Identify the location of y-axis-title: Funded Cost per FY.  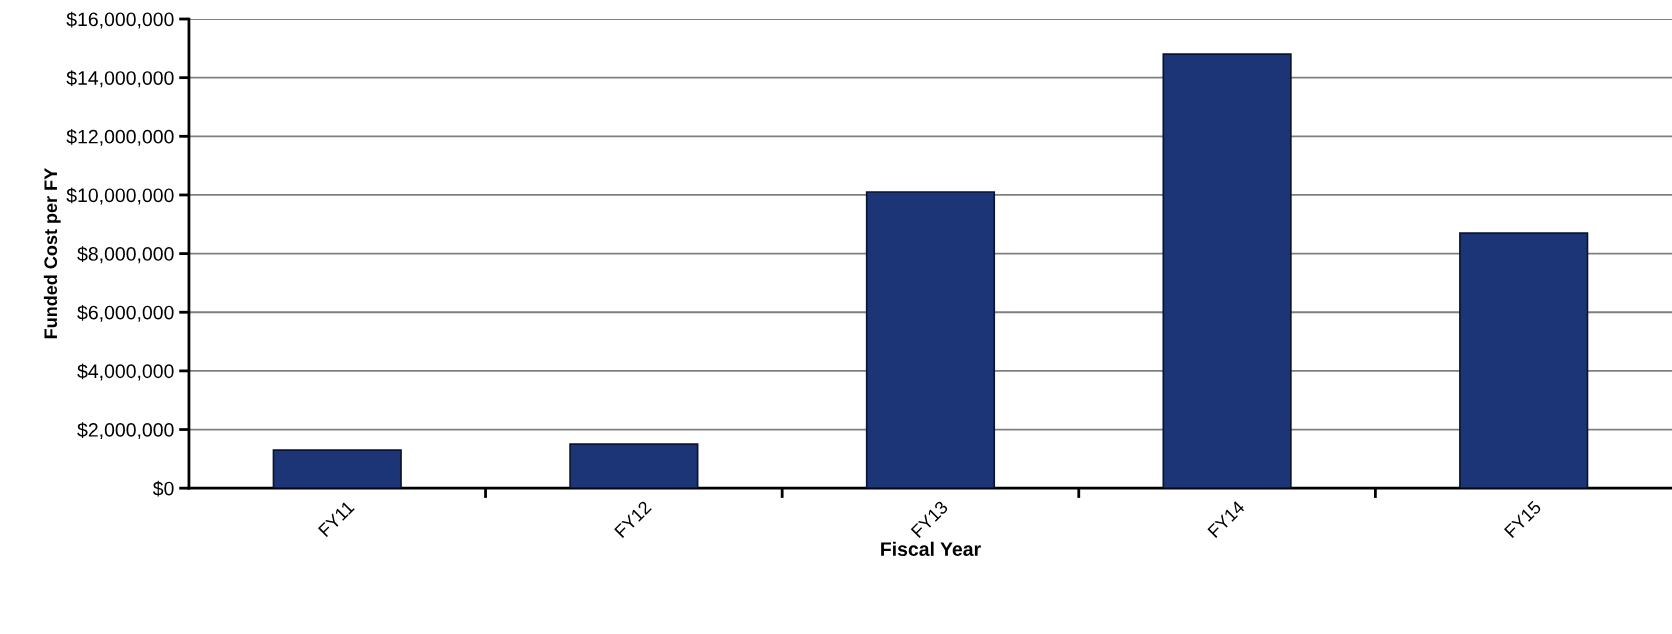
(52, 253).